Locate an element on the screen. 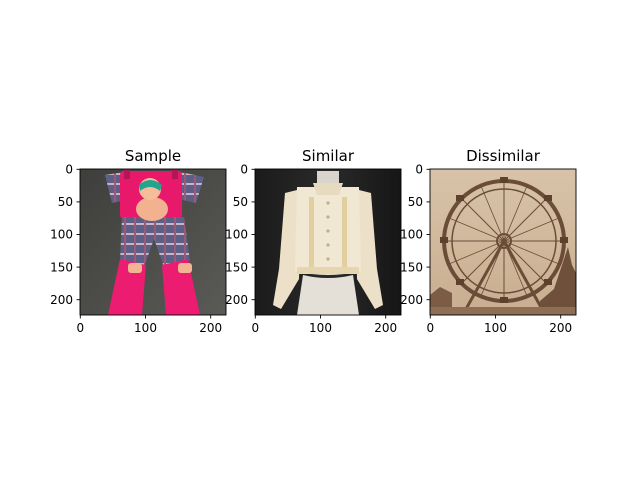 The height and width of the screenshot is (480, 640). x-ticks-dissimilar: 0 100 200 is located at coordinates (499, 325).